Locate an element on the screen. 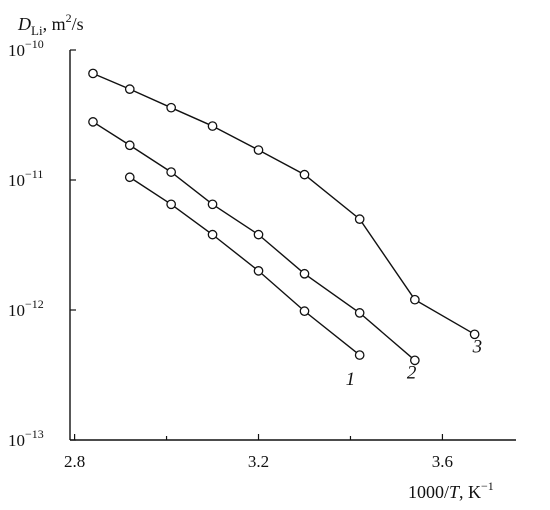  y-tick-label: 10−11 is located at coordinates (25, 178).